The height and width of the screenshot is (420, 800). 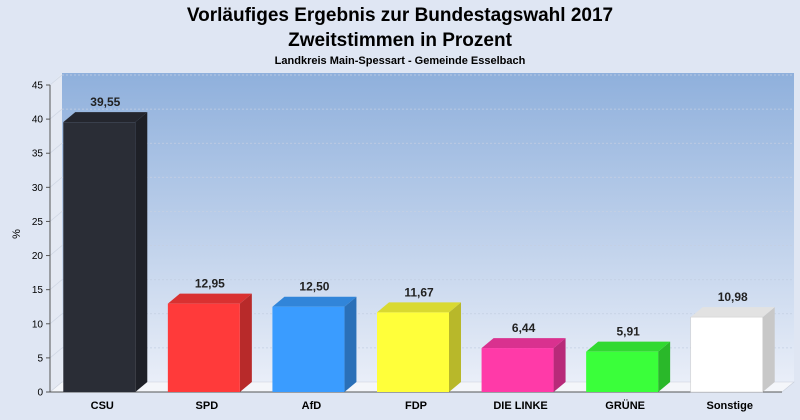 What do you see at coordinates (40, 393) in the screenshot?
I see `y-tick-label: 0` at bounding box center [40, 393].